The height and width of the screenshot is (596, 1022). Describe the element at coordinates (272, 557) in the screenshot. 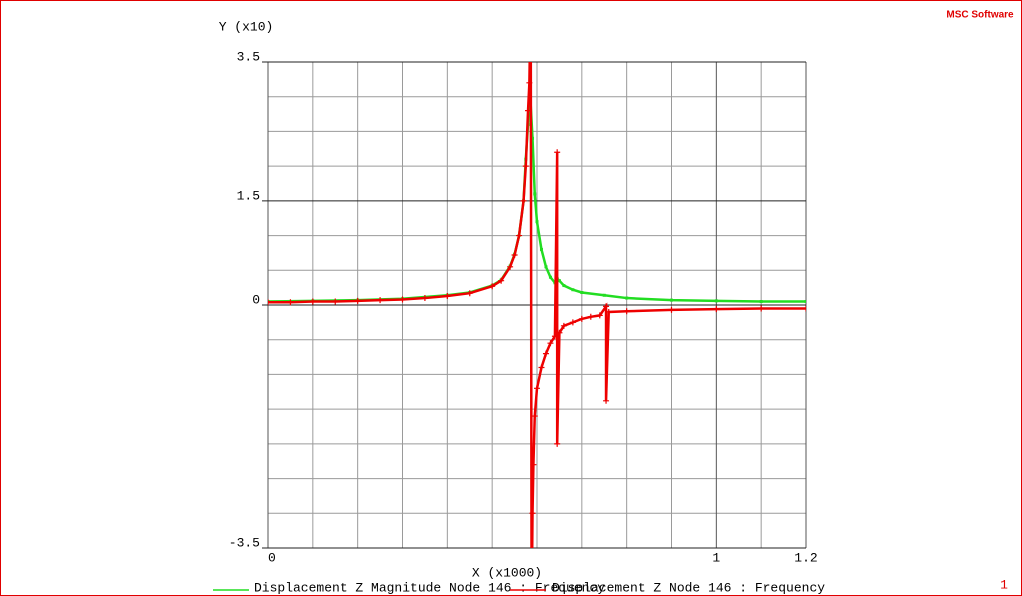

I see `x-tick-label: 0` at that location.